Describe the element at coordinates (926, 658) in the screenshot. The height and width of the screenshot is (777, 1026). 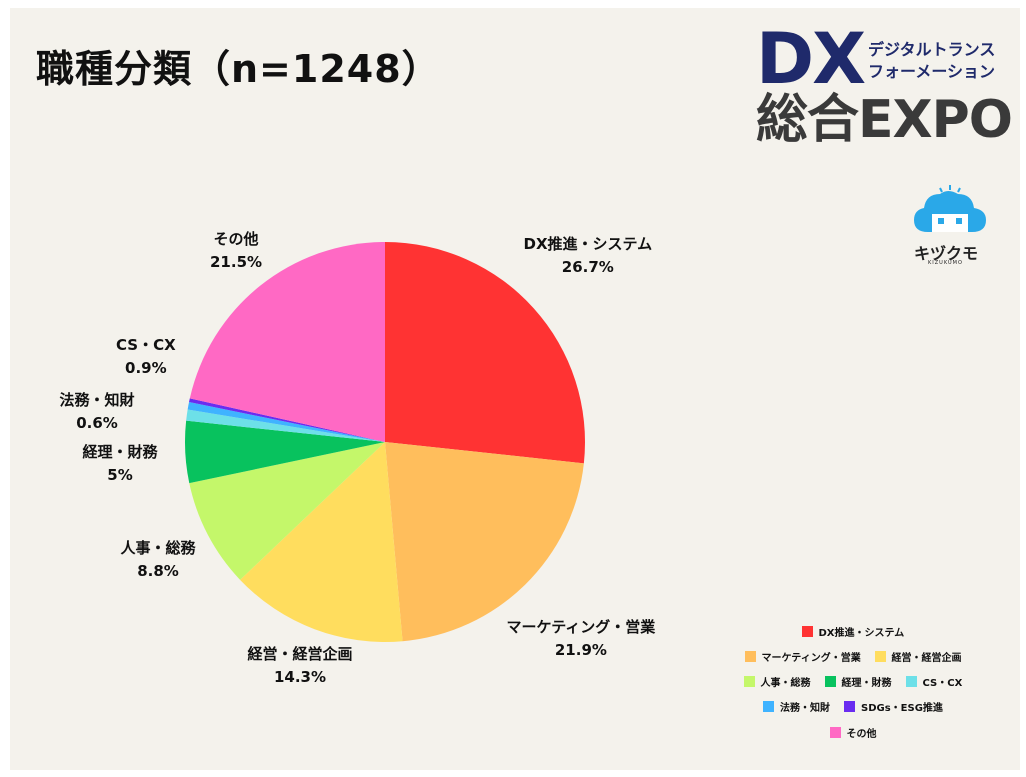
I see `legend-label: 経営・経営企画` at that location.